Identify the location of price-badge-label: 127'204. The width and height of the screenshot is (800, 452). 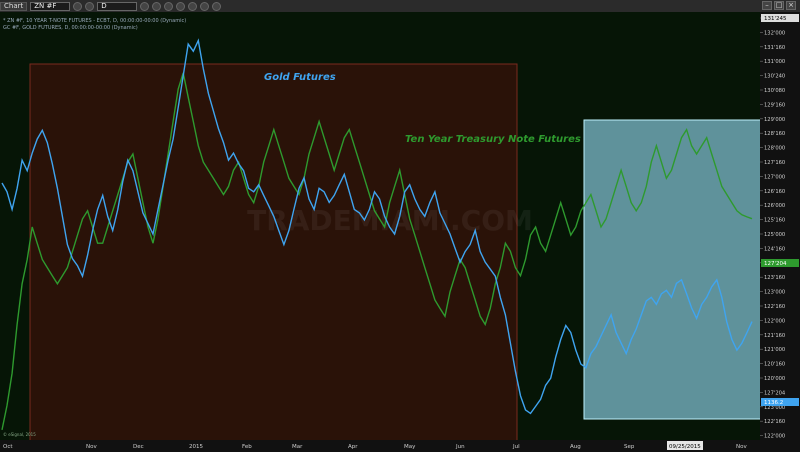
(775, 264).